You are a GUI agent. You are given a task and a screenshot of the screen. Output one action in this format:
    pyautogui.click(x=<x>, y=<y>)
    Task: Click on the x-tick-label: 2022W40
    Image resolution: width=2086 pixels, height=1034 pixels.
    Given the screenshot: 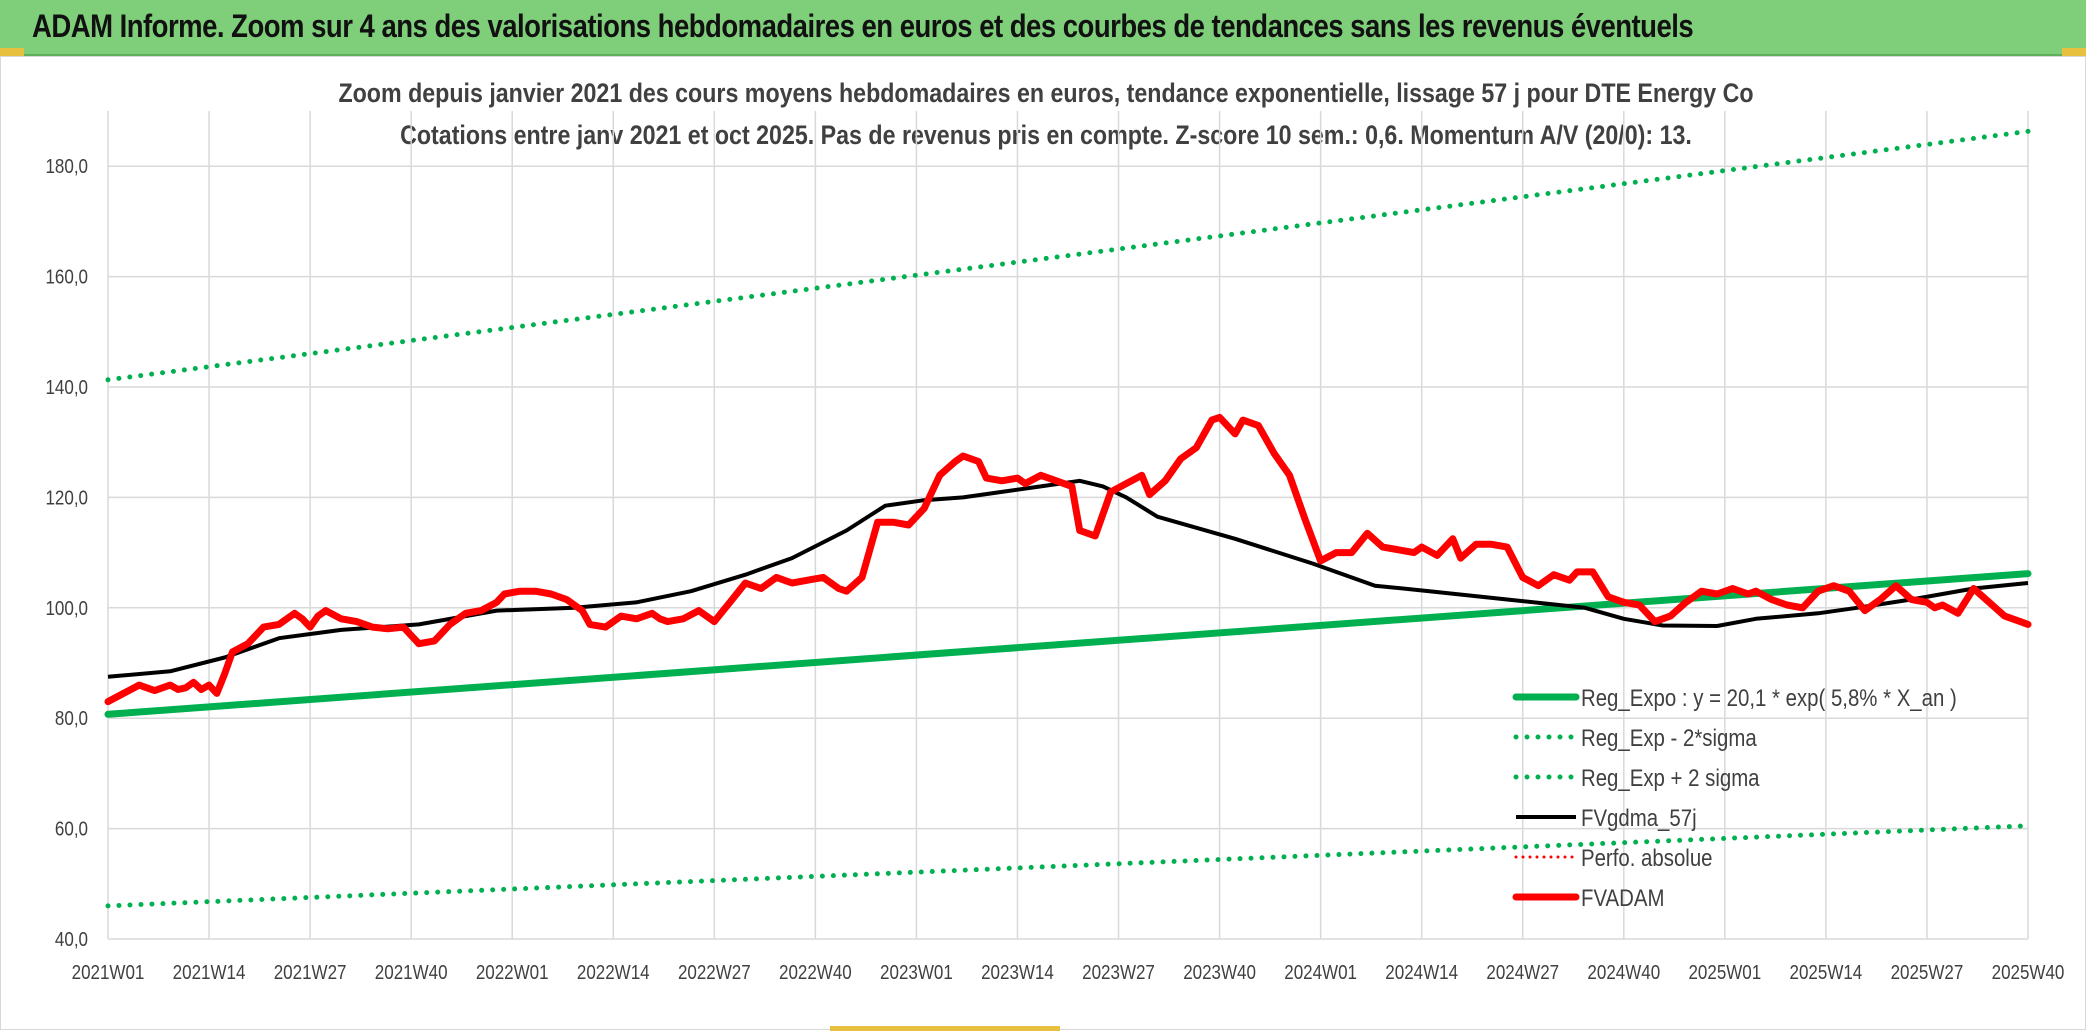 What is the action you would take?
    pyautogui.click(x=815, y=972)
    